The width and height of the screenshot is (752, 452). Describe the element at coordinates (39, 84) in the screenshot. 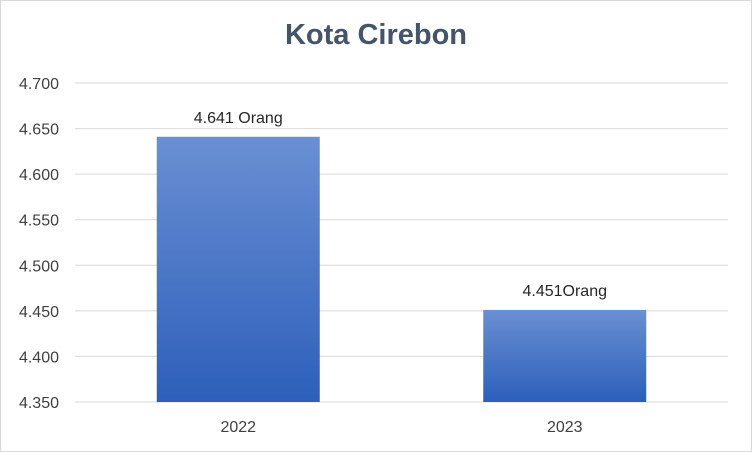

I see `y-tick-label: 4.700` at that location.